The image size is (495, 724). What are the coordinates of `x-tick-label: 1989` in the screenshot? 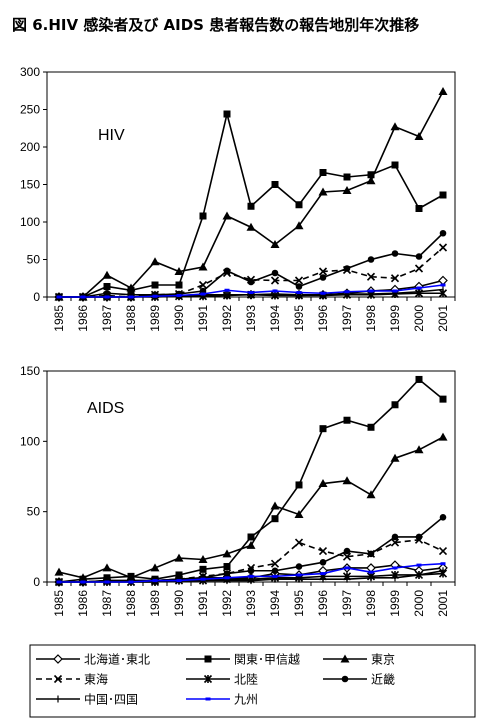 It's located at (155, 603).